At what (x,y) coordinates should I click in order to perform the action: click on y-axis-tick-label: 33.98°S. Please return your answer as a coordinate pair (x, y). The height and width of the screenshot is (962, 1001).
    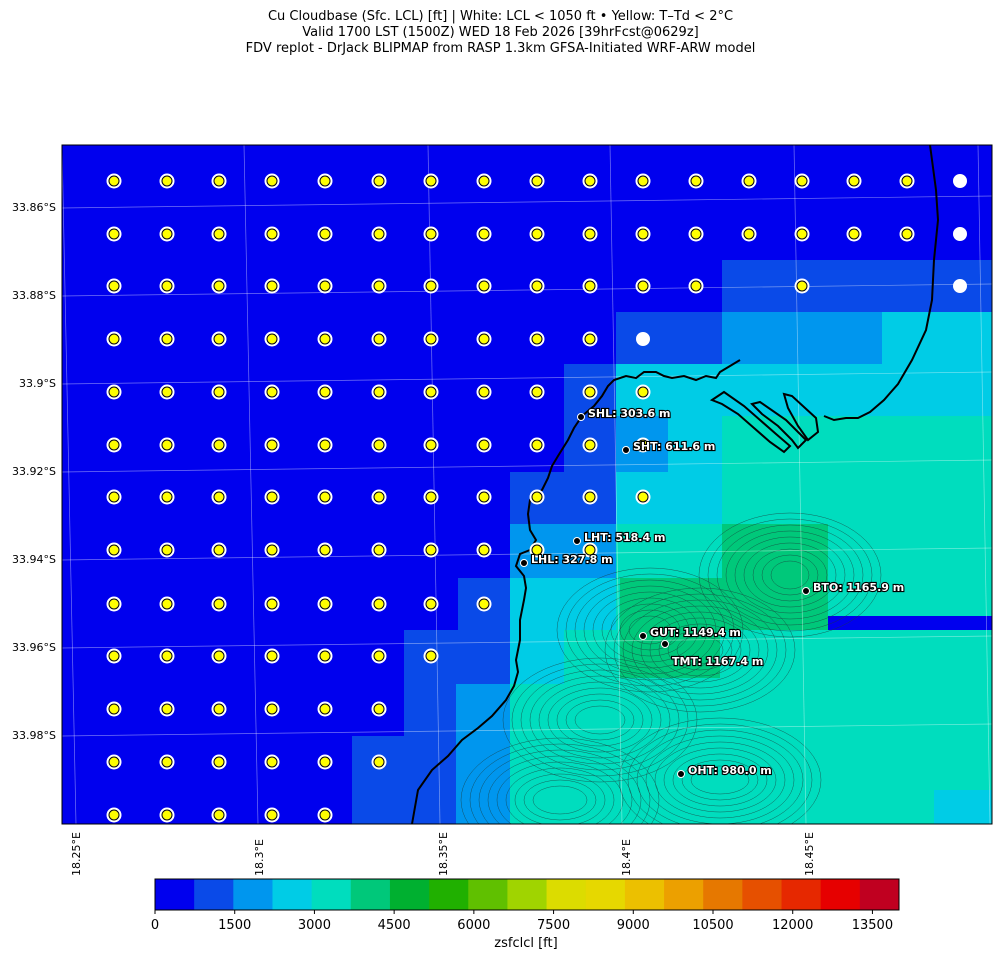
    Looking at the image, I should click on (34, 735).